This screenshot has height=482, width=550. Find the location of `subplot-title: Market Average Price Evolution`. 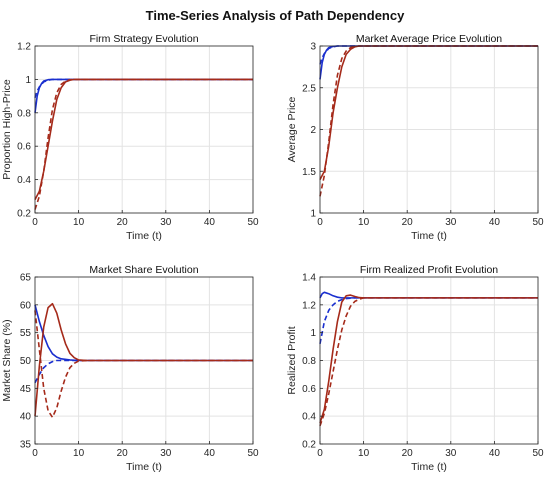

subplot-title: Market Average Price Evolution is located at coordinates (429, 39).